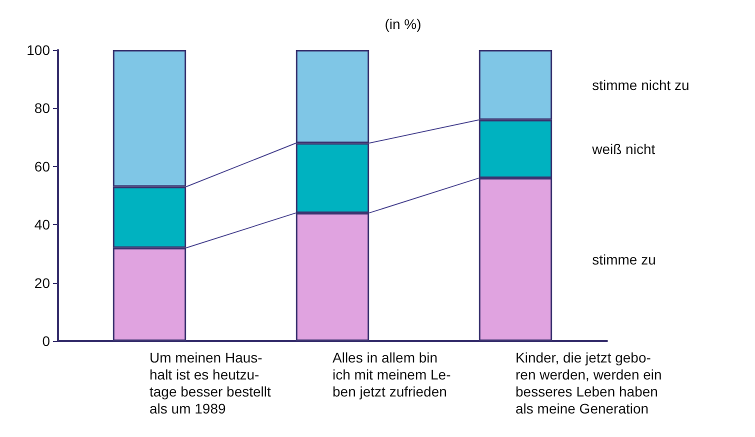 The width and height of the screenshot is (755, 437). What do you see at coordinates (211, 383) in the screenshot?
I see `x-tick-label: Um meinen Haus- halt ist es heutzu- tage besser bestellt als um 1989` at bounding box center [211, 383].